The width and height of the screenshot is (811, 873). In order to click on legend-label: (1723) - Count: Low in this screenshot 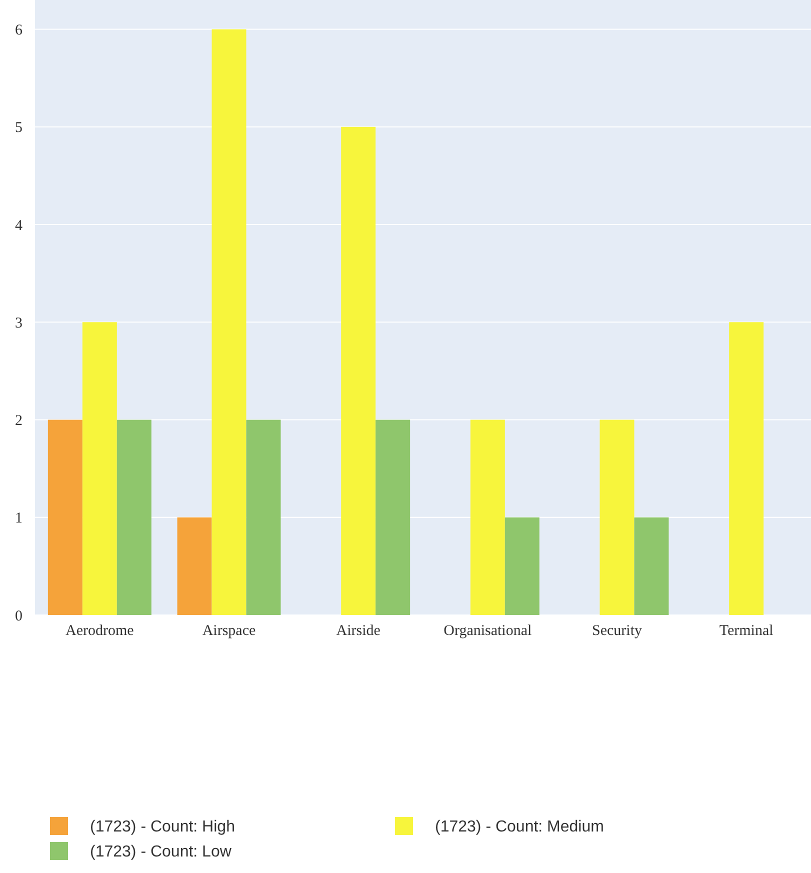, I will do `click(161, 852)`.